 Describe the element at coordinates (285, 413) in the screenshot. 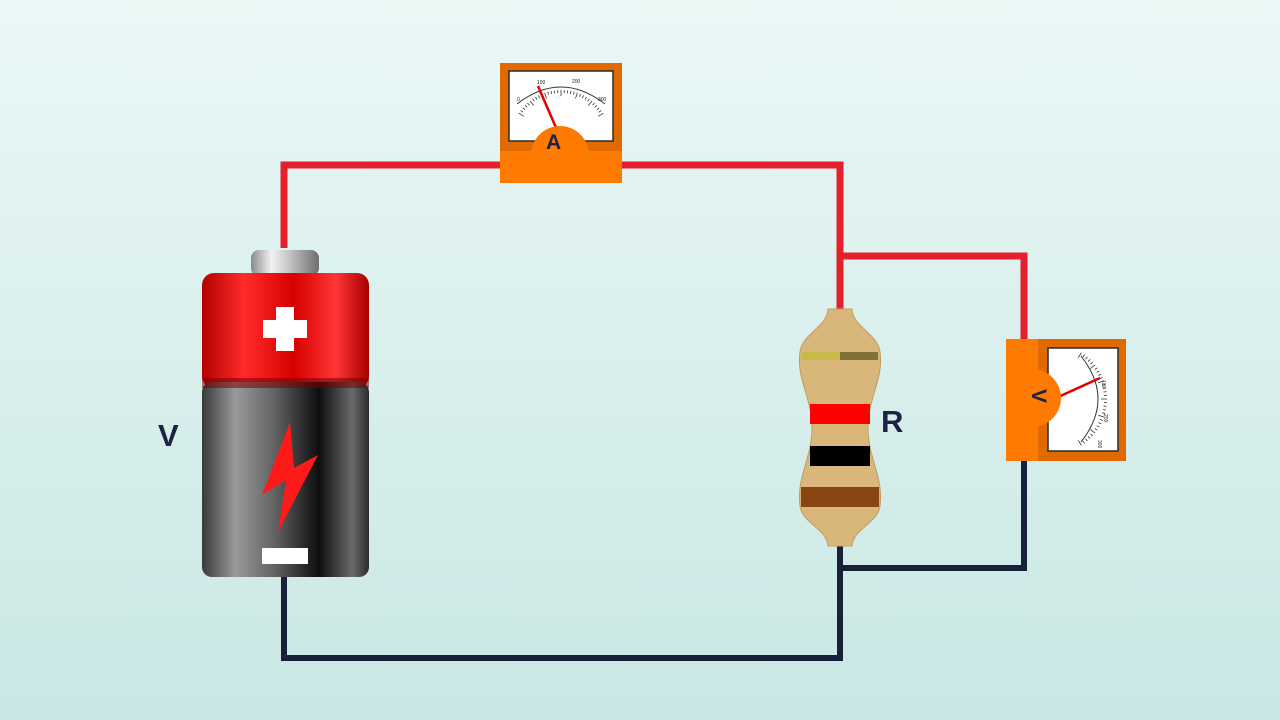

I see `battery` at that location.